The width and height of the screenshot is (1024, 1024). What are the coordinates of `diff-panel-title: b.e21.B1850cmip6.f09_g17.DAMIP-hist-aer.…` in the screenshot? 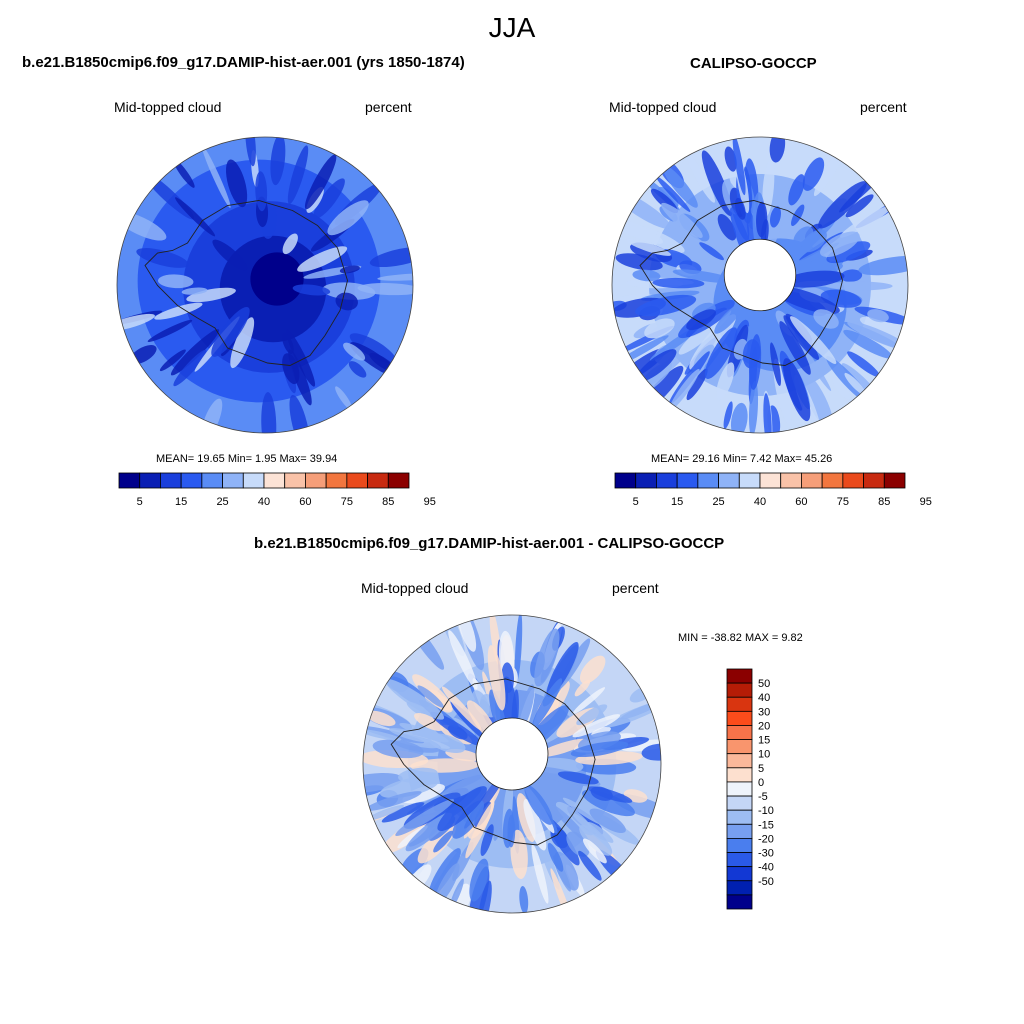 It's located at (489, 543).